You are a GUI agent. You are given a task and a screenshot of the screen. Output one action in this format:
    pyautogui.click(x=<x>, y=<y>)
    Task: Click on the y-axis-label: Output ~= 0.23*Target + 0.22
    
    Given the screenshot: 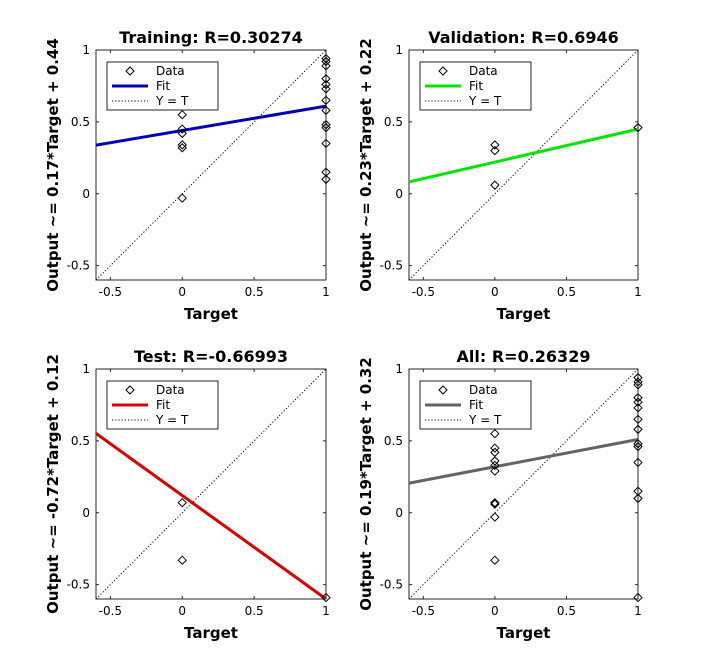 What is the action you would take?
    pyautogui.click(x=366, y=165)
    